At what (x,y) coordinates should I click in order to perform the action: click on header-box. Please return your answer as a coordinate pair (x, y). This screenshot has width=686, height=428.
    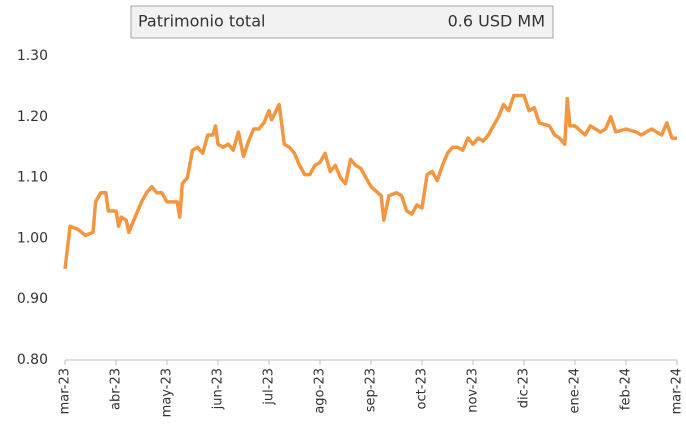
    Looking at the image, I should click on (342, 22).